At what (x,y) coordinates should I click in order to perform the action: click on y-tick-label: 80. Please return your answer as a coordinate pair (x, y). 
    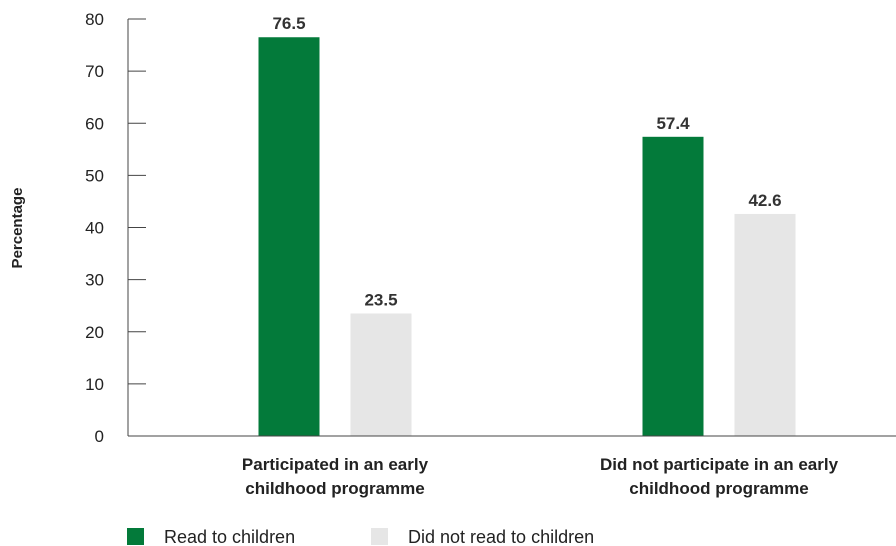
    Looking at the image, I should click on (94, 19).